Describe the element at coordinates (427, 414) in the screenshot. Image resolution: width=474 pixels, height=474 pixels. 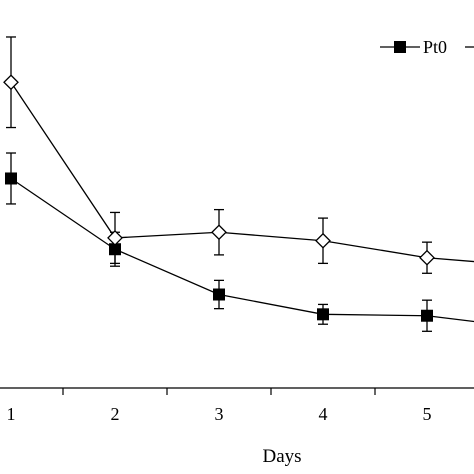
I see `x-tick-label: 5` at that location.